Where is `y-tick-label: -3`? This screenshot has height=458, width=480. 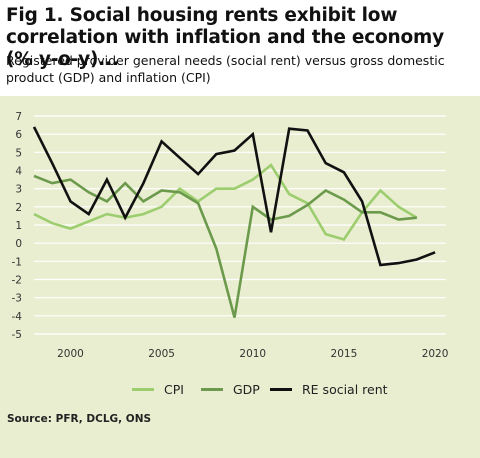
y-tick-label: -3 is located at coordinates (17, 299).